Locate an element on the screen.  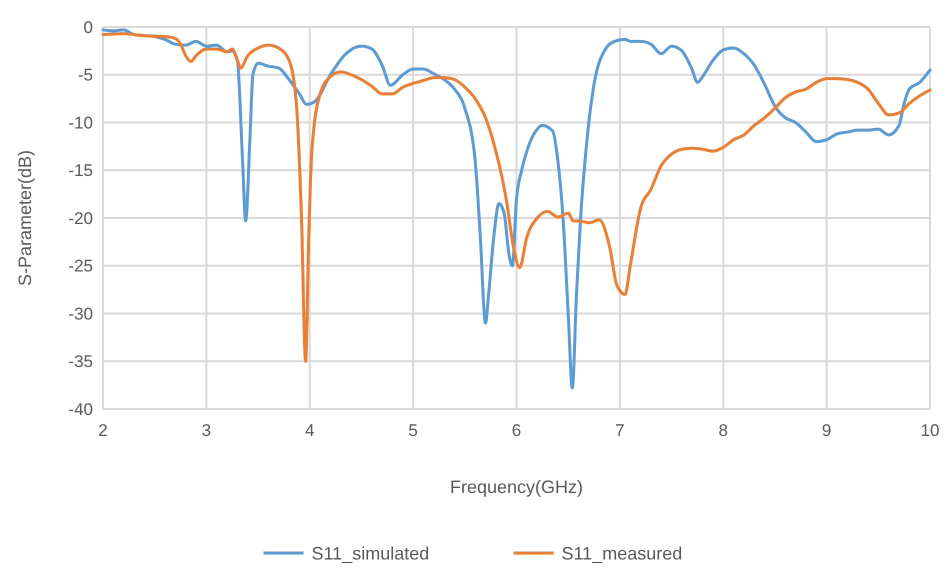
y-axis-title: S-Parameter(dB) is located at coordinates (25, 218).